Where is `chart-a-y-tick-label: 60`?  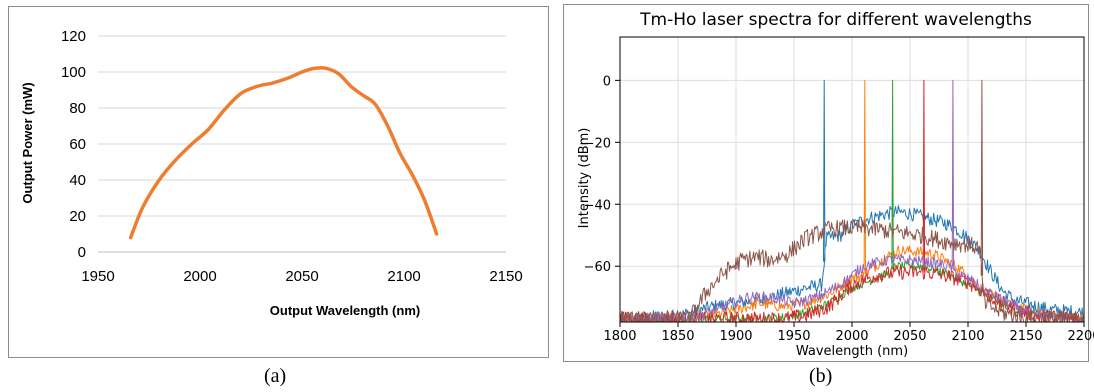
chart-a-y-tick-label: 60 is located at coordinates (77, 144).